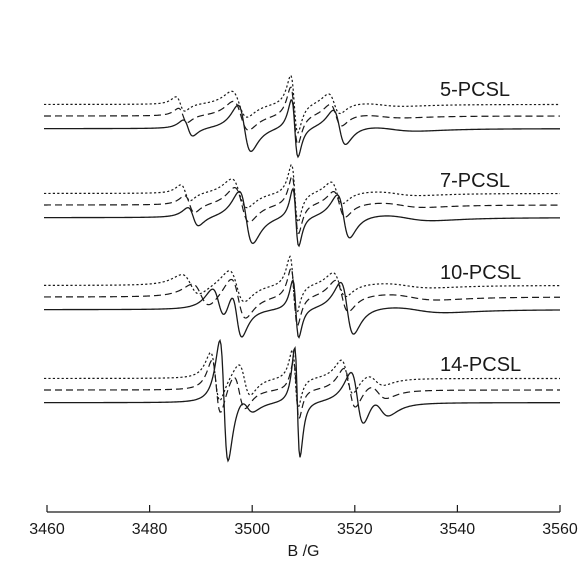 The width and height of the screenshot is (582, 574). Describe the element at coordinates (480, 365) in the screenshot. I see `series-label-14-pcsl: 14-PCSL` at that location.